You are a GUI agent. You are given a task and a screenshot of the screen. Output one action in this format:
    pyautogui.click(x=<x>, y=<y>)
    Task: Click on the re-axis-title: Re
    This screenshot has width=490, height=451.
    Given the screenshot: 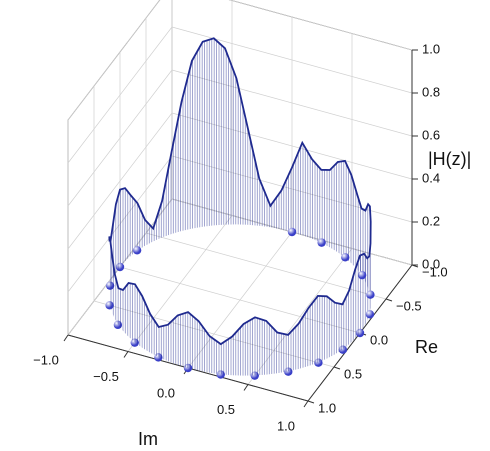 What is the action you would take?
    pyautogui.click(x=426, y=347)
    